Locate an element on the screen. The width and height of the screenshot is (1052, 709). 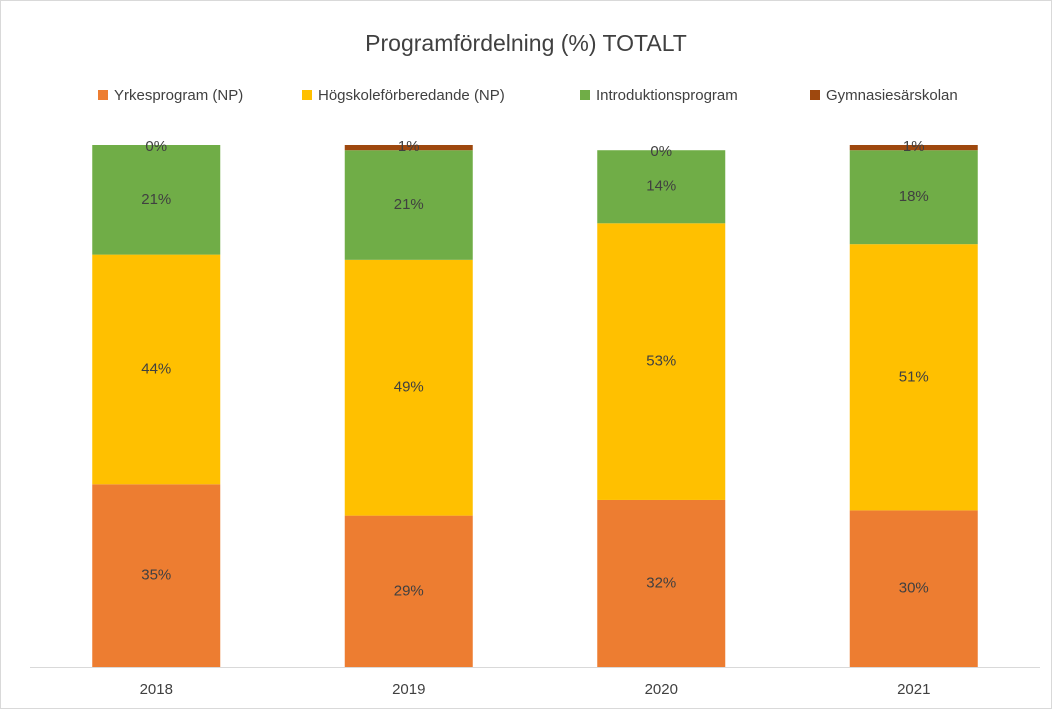
x-tick-label: 2021 is located at coordinates (913, 689).